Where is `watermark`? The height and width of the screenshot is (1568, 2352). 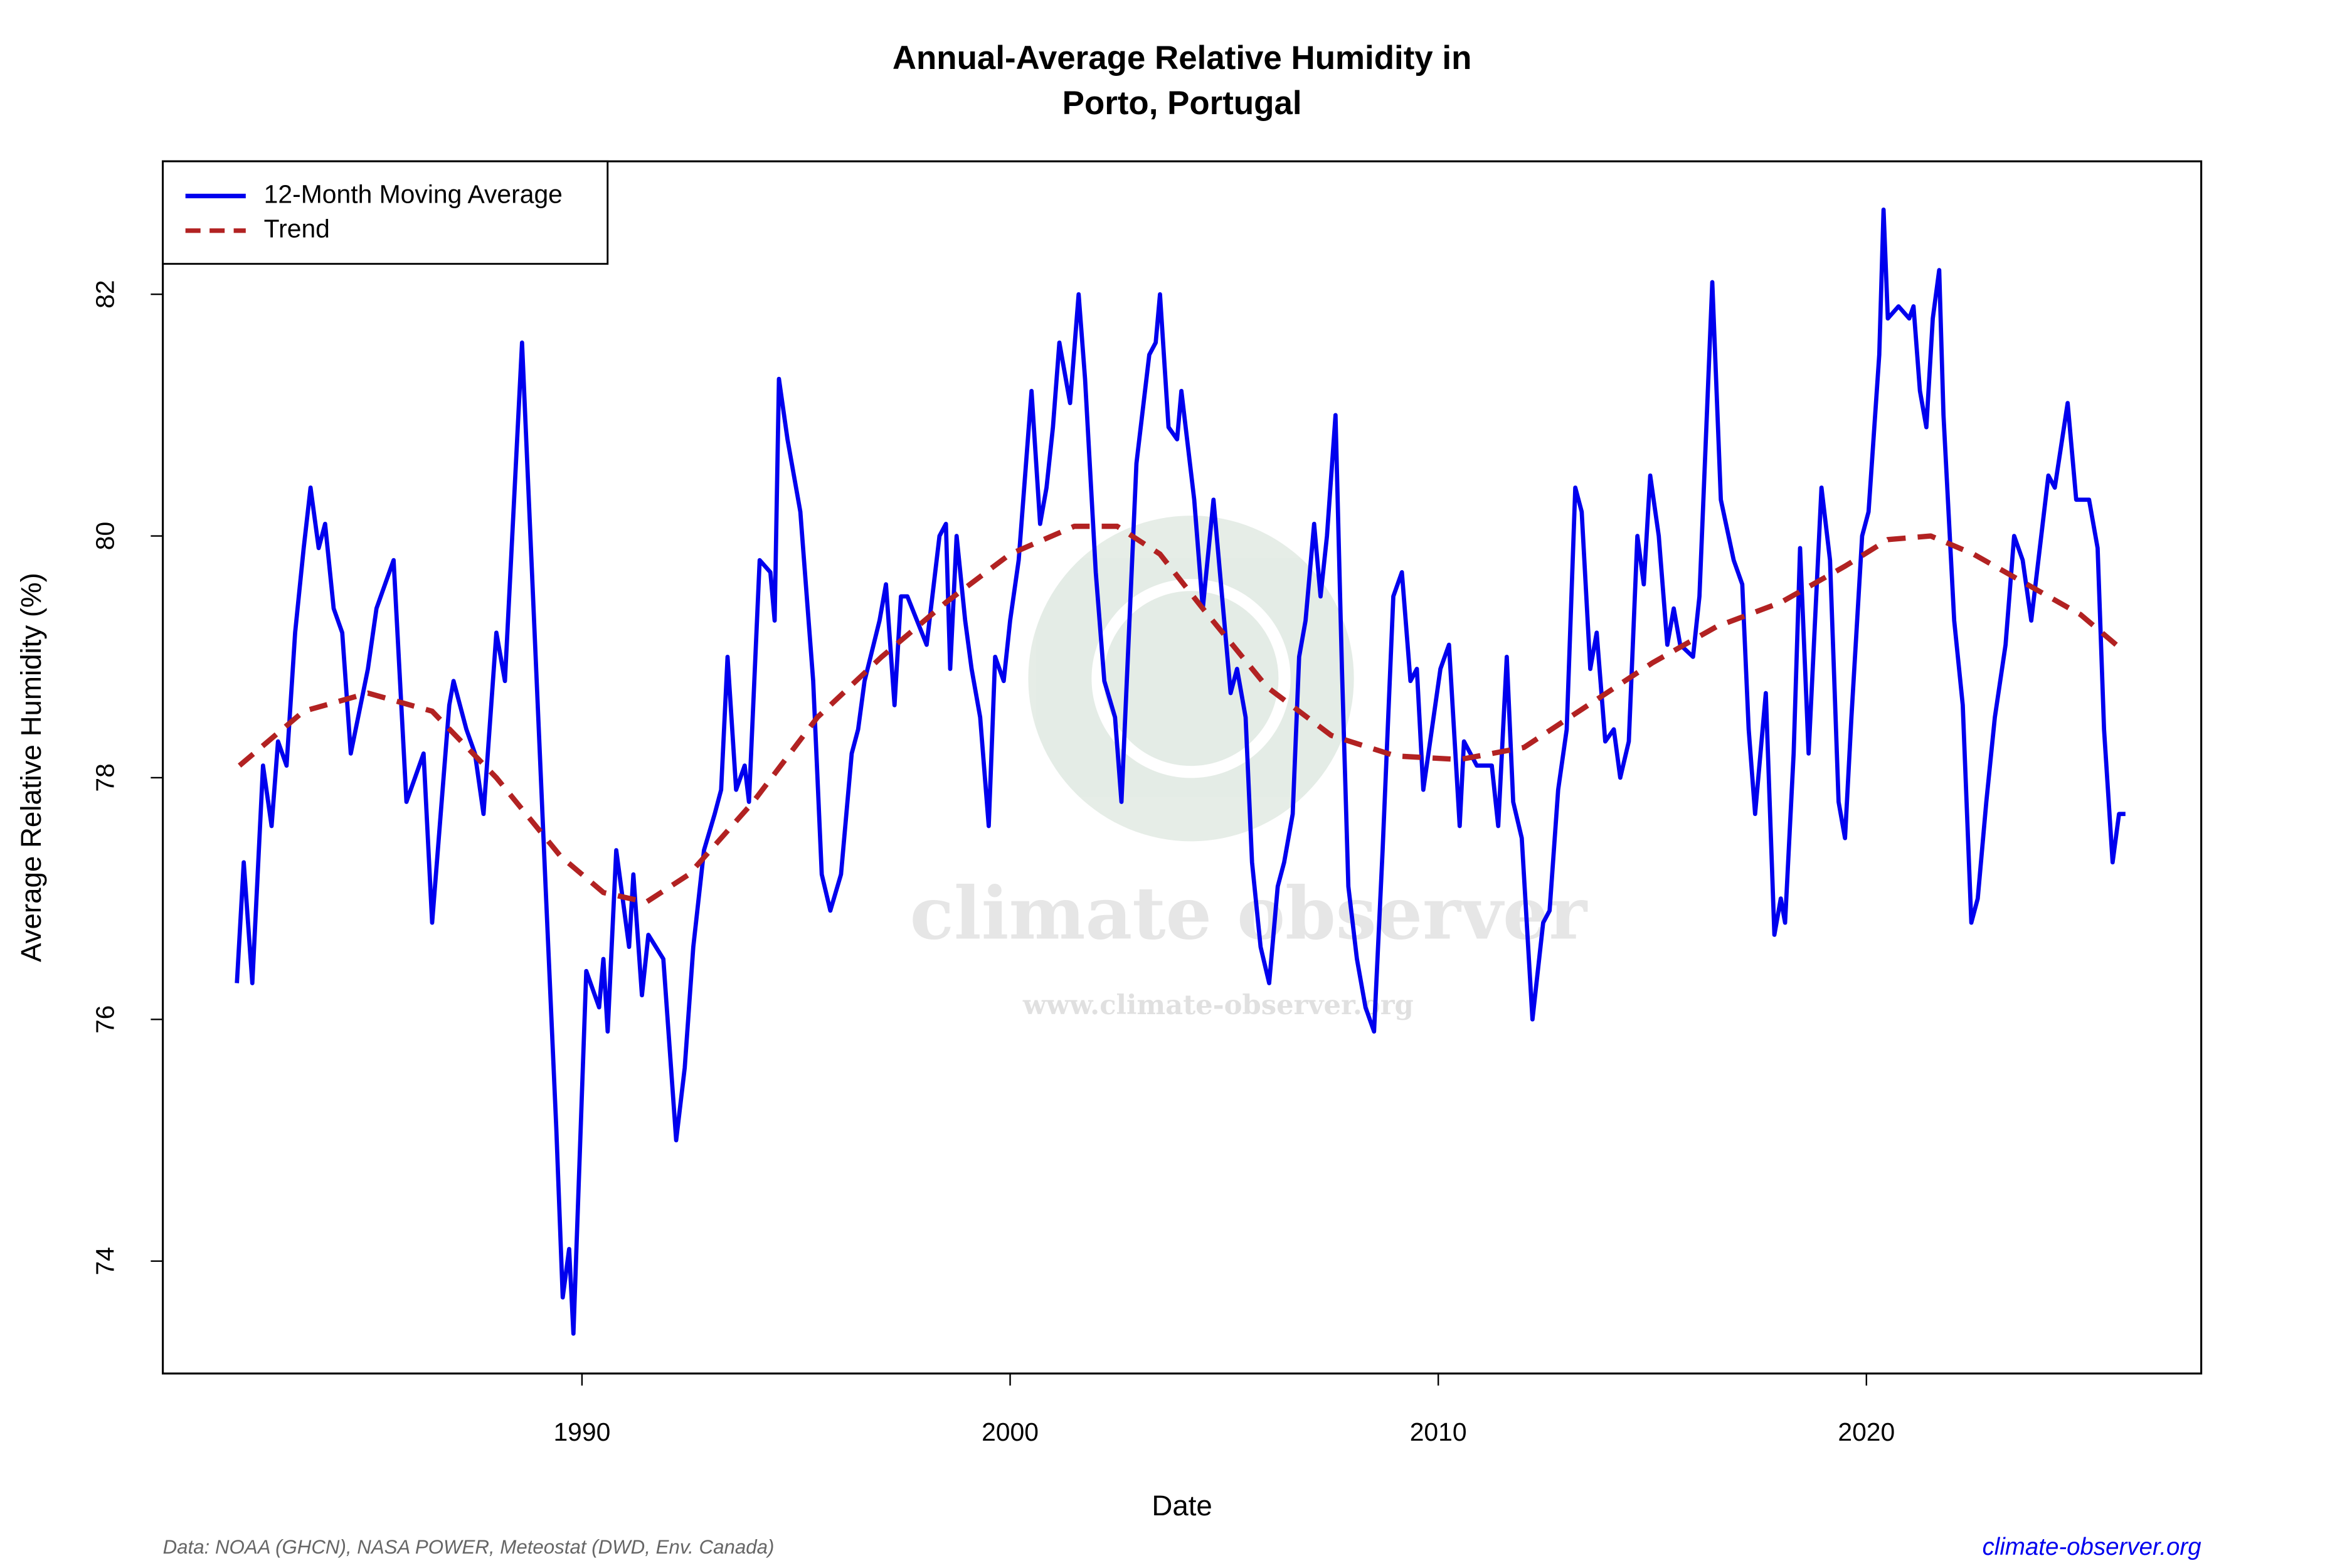 watermark is located at coordinates (1191, 679).